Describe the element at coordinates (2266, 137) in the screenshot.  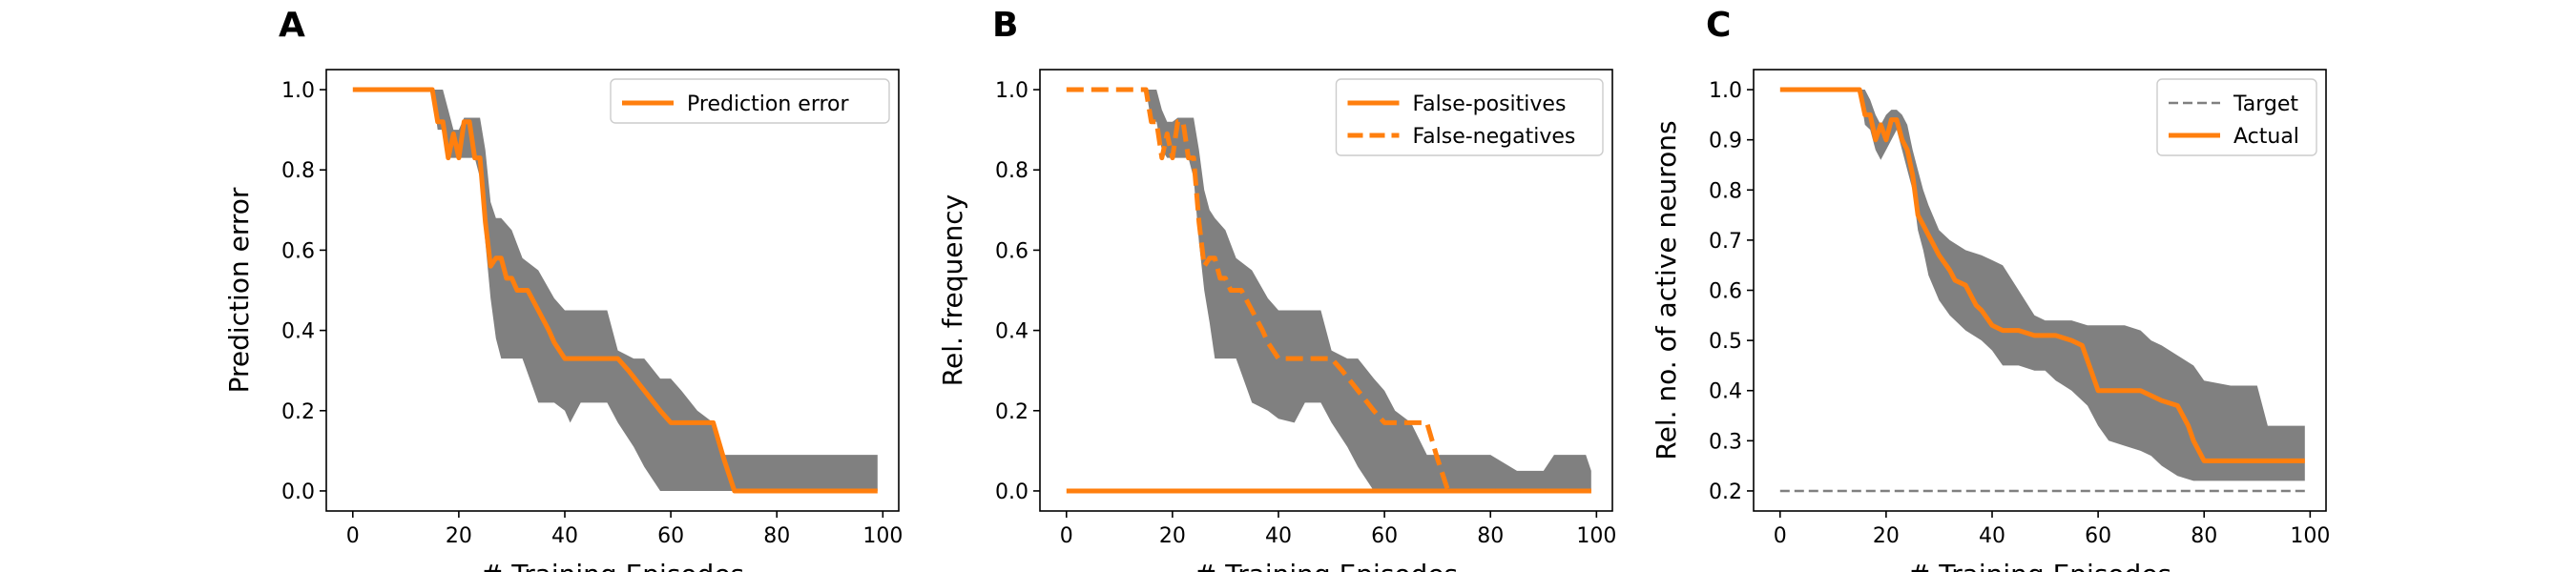
I see `legend-label-1: Actual` at that location.